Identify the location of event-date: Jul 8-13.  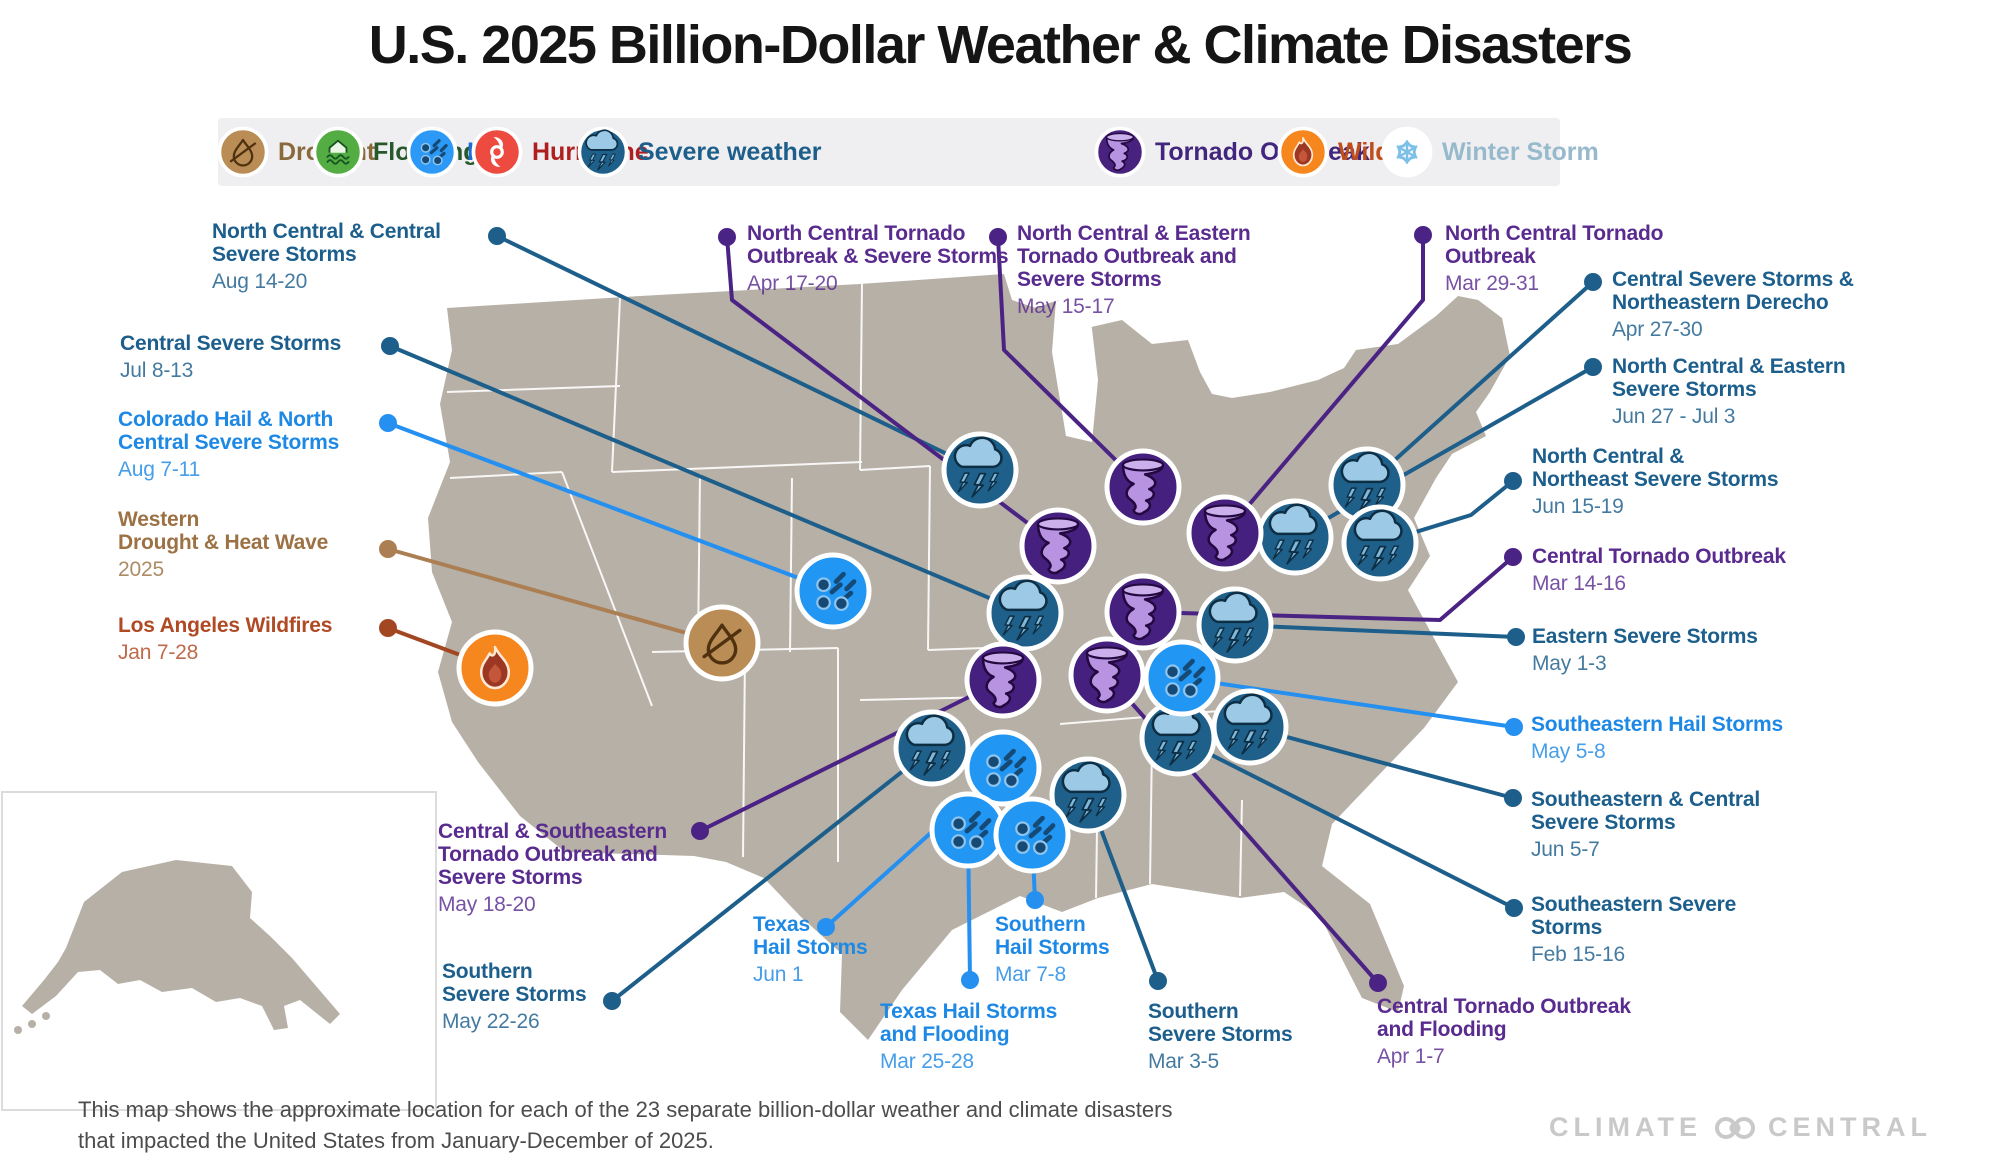
(157, 370).